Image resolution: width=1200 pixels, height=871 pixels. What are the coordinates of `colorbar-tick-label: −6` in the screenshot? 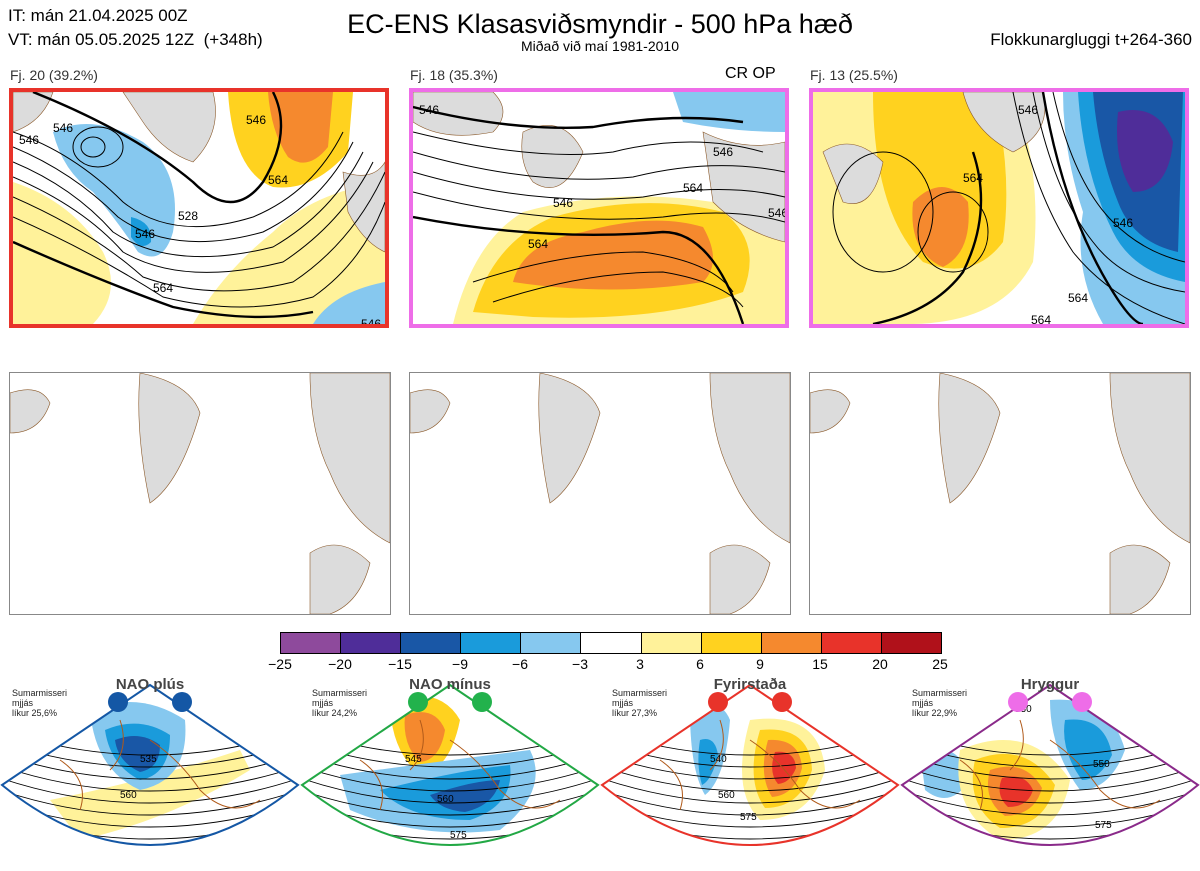 It's located at (520, 664).